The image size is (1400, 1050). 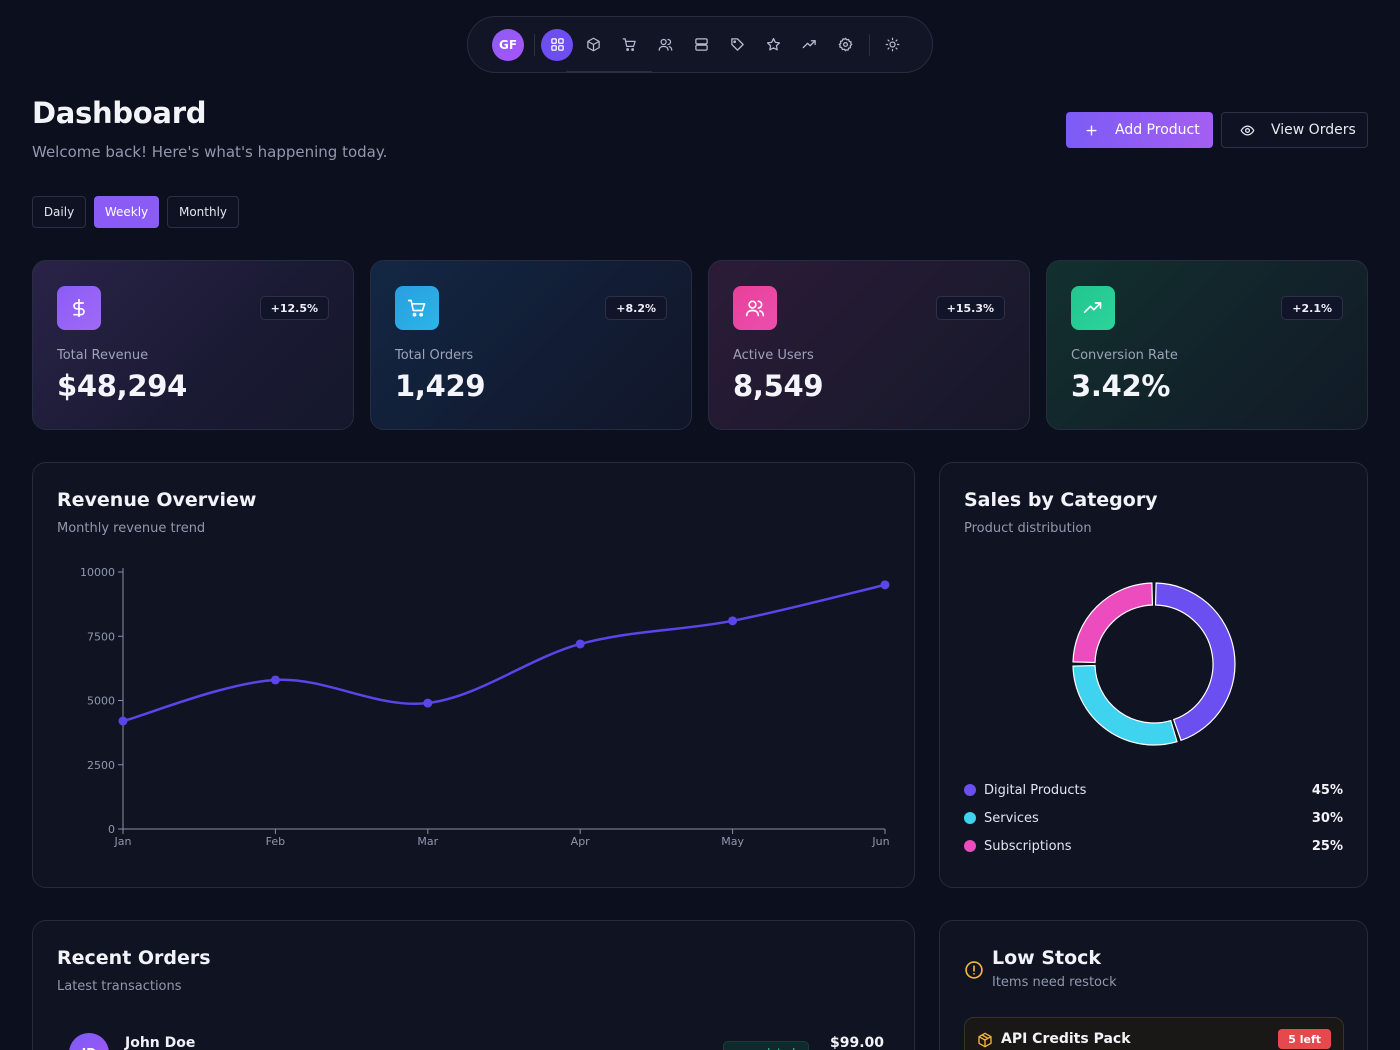 I want to click on panel-subtitle: Product distribution, so click(x=1028, y=528).